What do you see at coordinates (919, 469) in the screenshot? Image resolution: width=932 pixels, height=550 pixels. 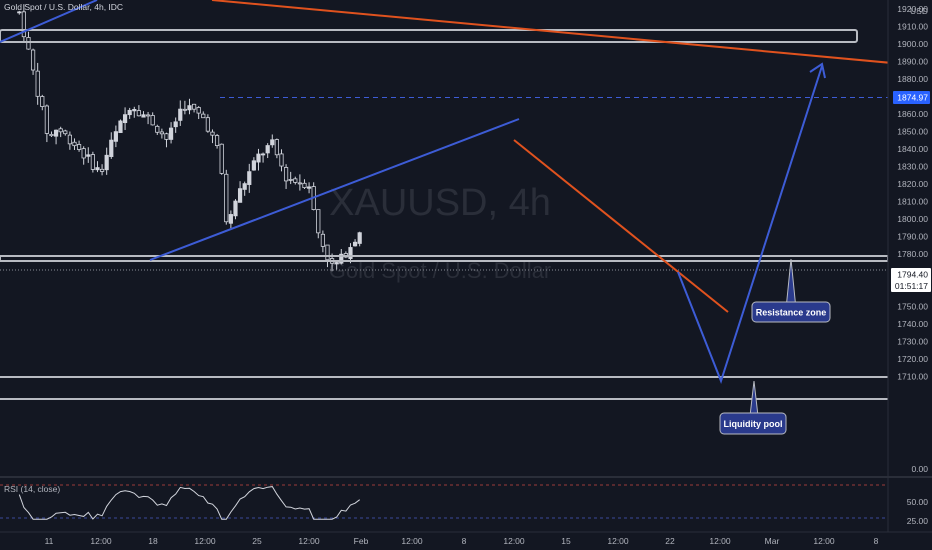 I see `rsi-axis-zero: 0.00` at bounding box center [919, 469].